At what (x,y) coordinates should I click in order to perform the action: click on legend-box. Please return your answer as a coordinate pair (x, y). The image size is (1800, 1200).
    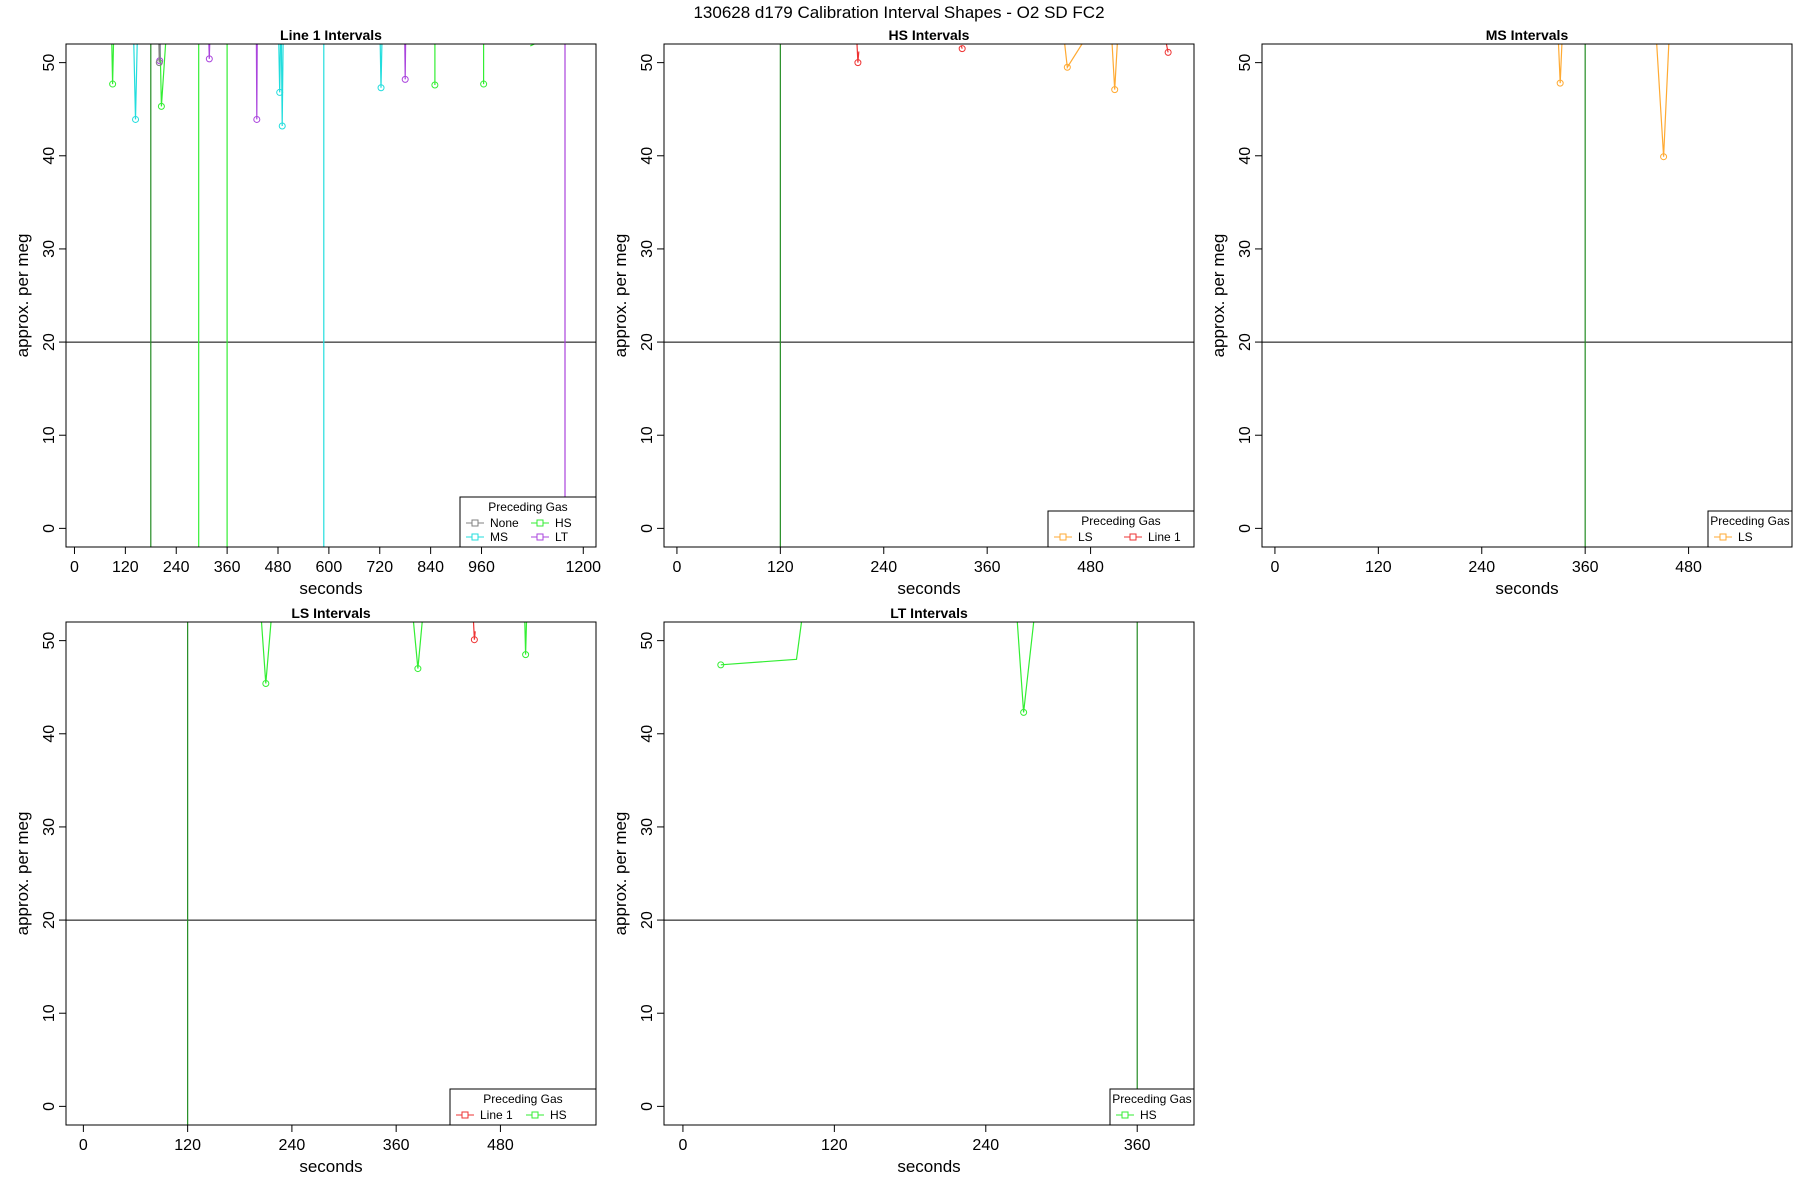
    Looking at the image, I should click on (523, 1107).